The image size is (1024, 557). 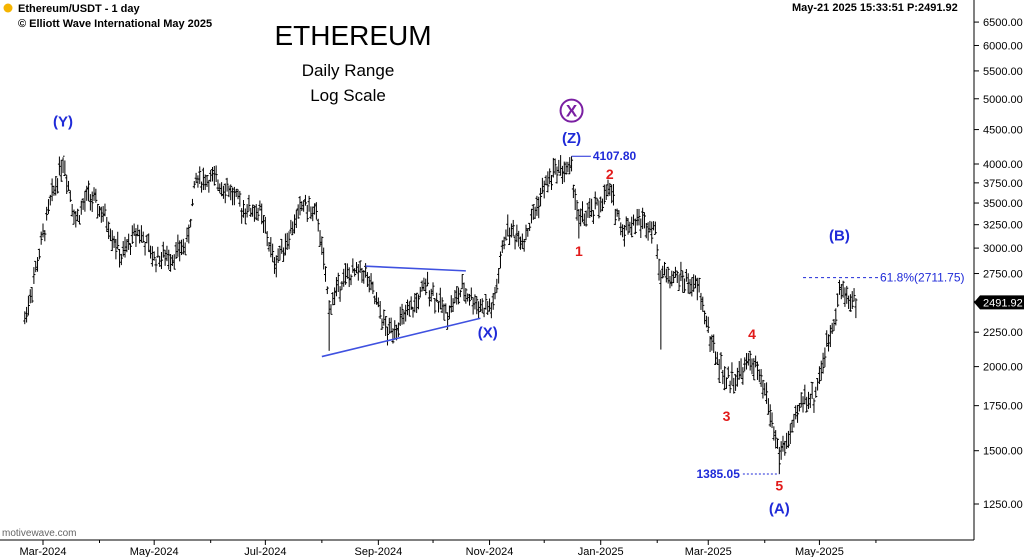 What do you see at coordinates (1003, 184) in the screenshot?
I see `y-tick-label: 3750.00` at bounding box center [1003, 184].